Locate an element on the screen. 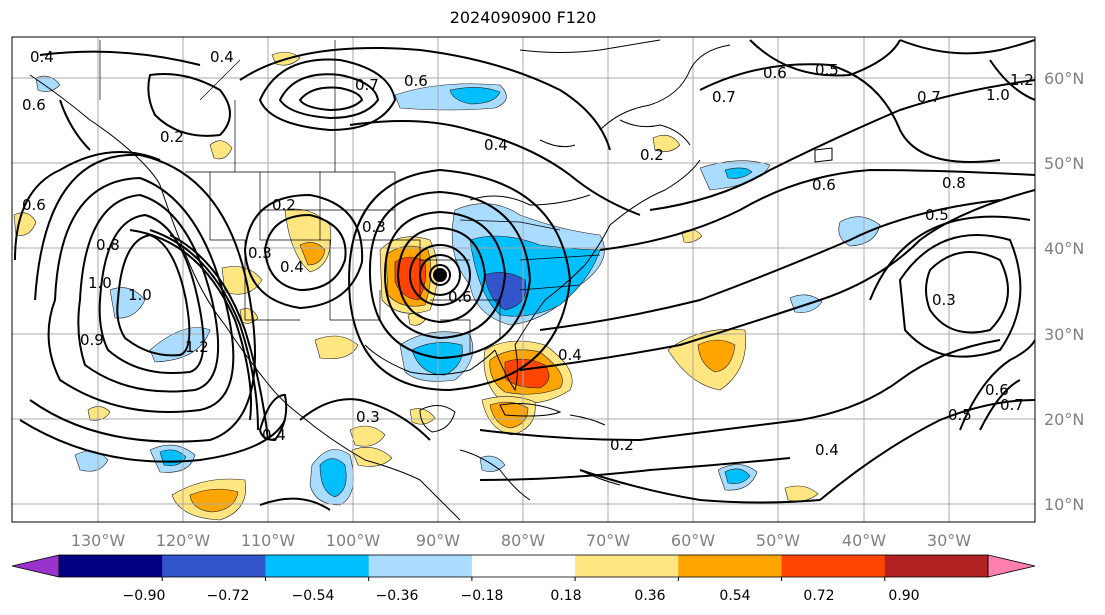 This screenshot has height=615, width=1105. lat-label: 40°N is located at coordinates (1064, 248).